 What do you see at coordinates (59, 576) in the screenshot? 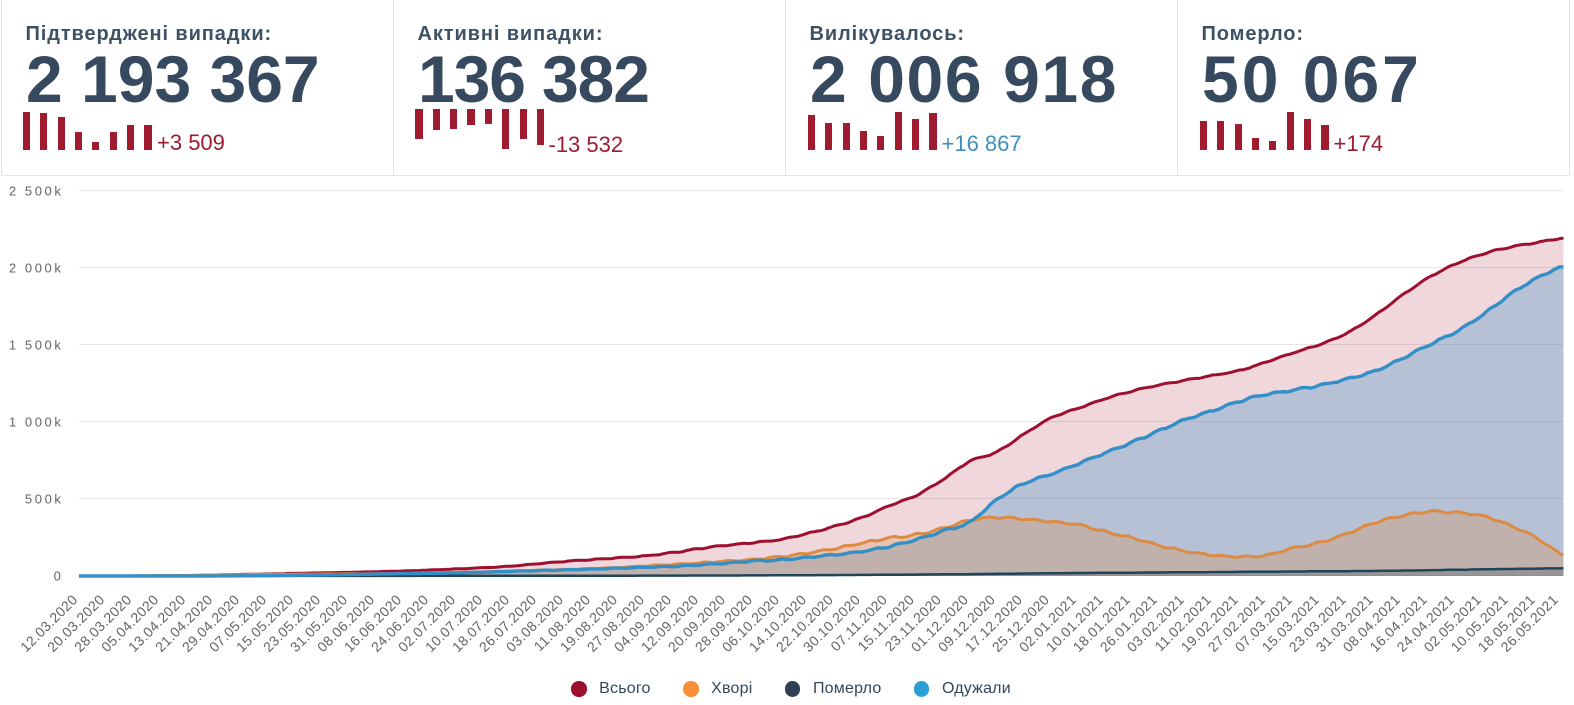
I see `svg-text: 0` at bounding box center [59, 576].